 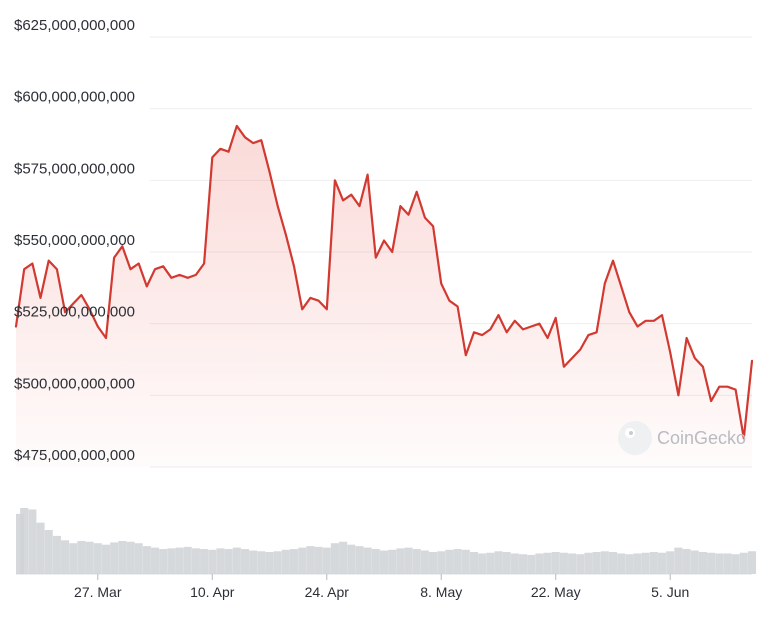 I want to click on y-tick-label: $550,000,000,000, so click(x=74, y=240).